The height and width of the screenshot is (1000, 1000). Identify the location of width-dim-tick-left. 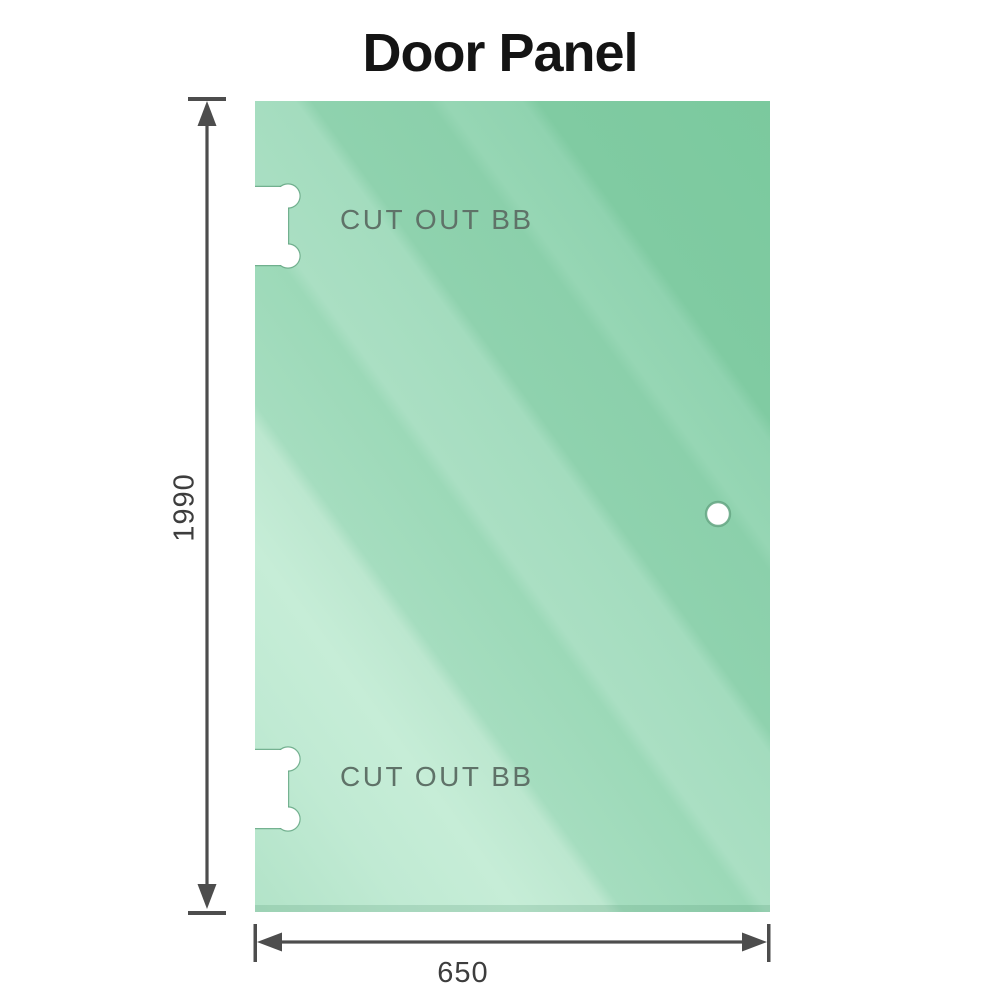
(255, 943).